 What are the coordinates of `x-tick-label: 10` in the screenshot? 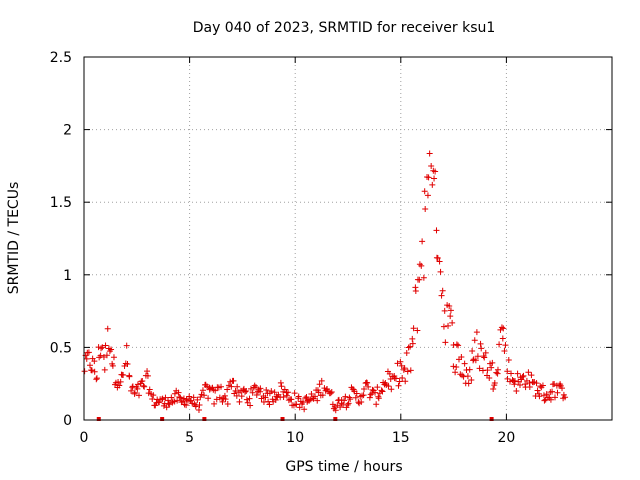 It's located at (295, 438).